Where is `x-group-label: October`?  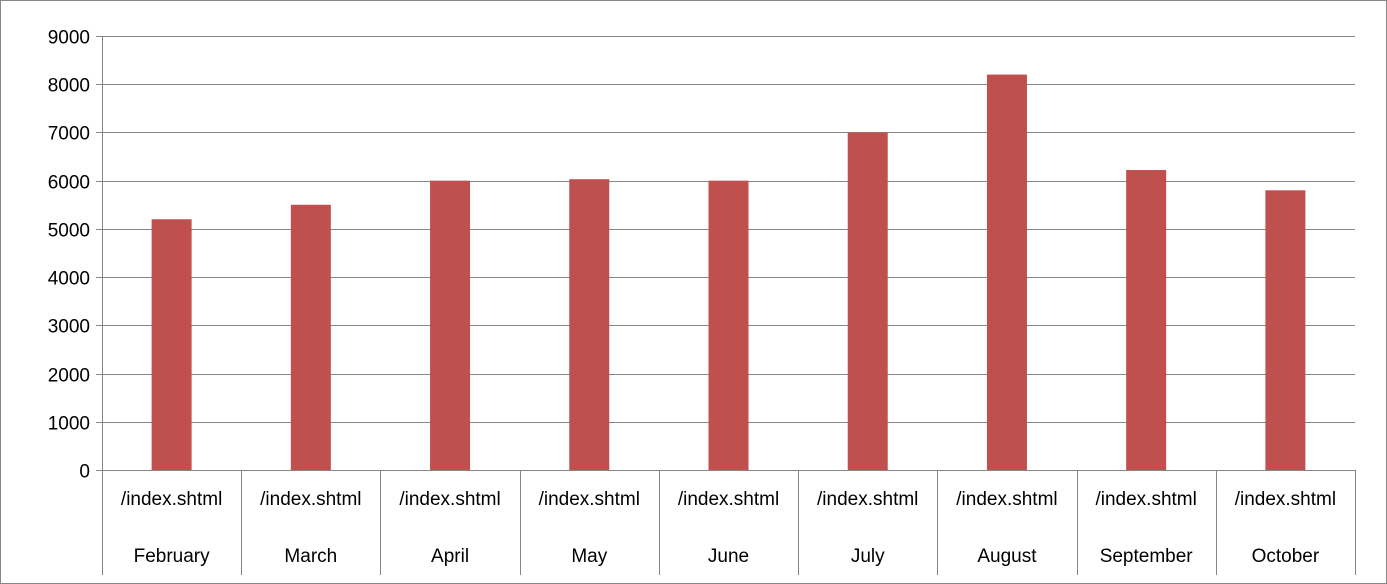
x-group-label: October is located at coordinates (1286, 556).